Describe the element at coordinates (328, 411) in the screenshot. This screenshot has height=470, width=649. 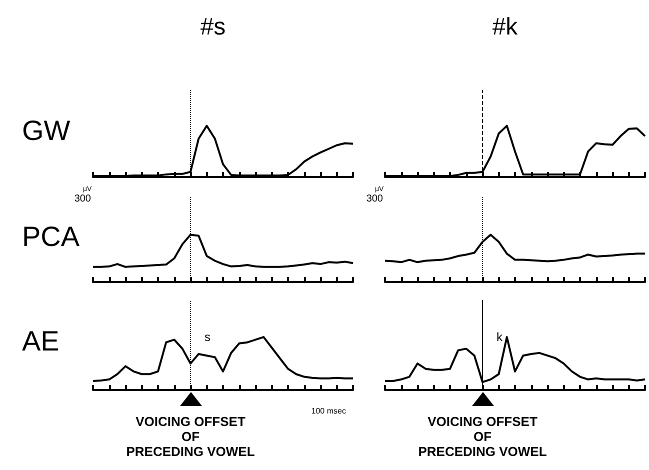
I see `text: 100 msec` at that location.